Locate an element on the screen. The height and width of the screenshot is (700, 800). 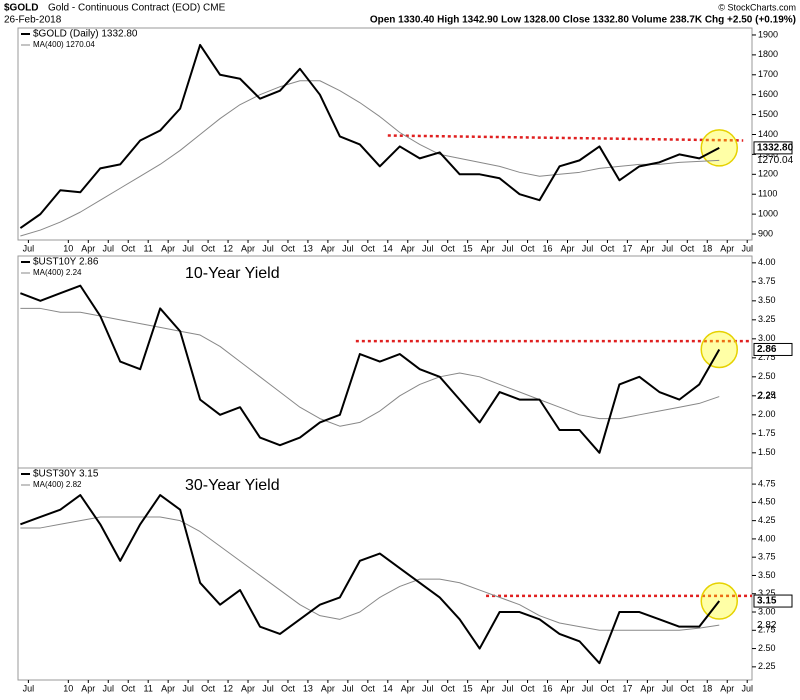
last-value-label: 3.15 is located at coordinates (767, 601).